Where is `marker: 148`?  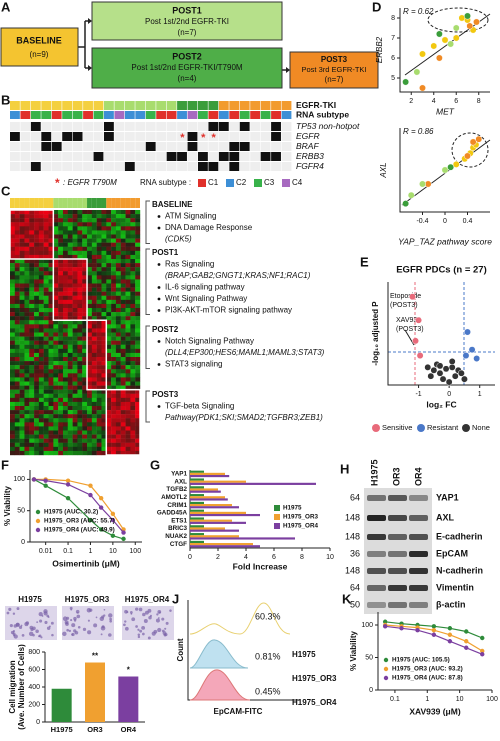 marker: 148 is located at coordinates (352, 570).